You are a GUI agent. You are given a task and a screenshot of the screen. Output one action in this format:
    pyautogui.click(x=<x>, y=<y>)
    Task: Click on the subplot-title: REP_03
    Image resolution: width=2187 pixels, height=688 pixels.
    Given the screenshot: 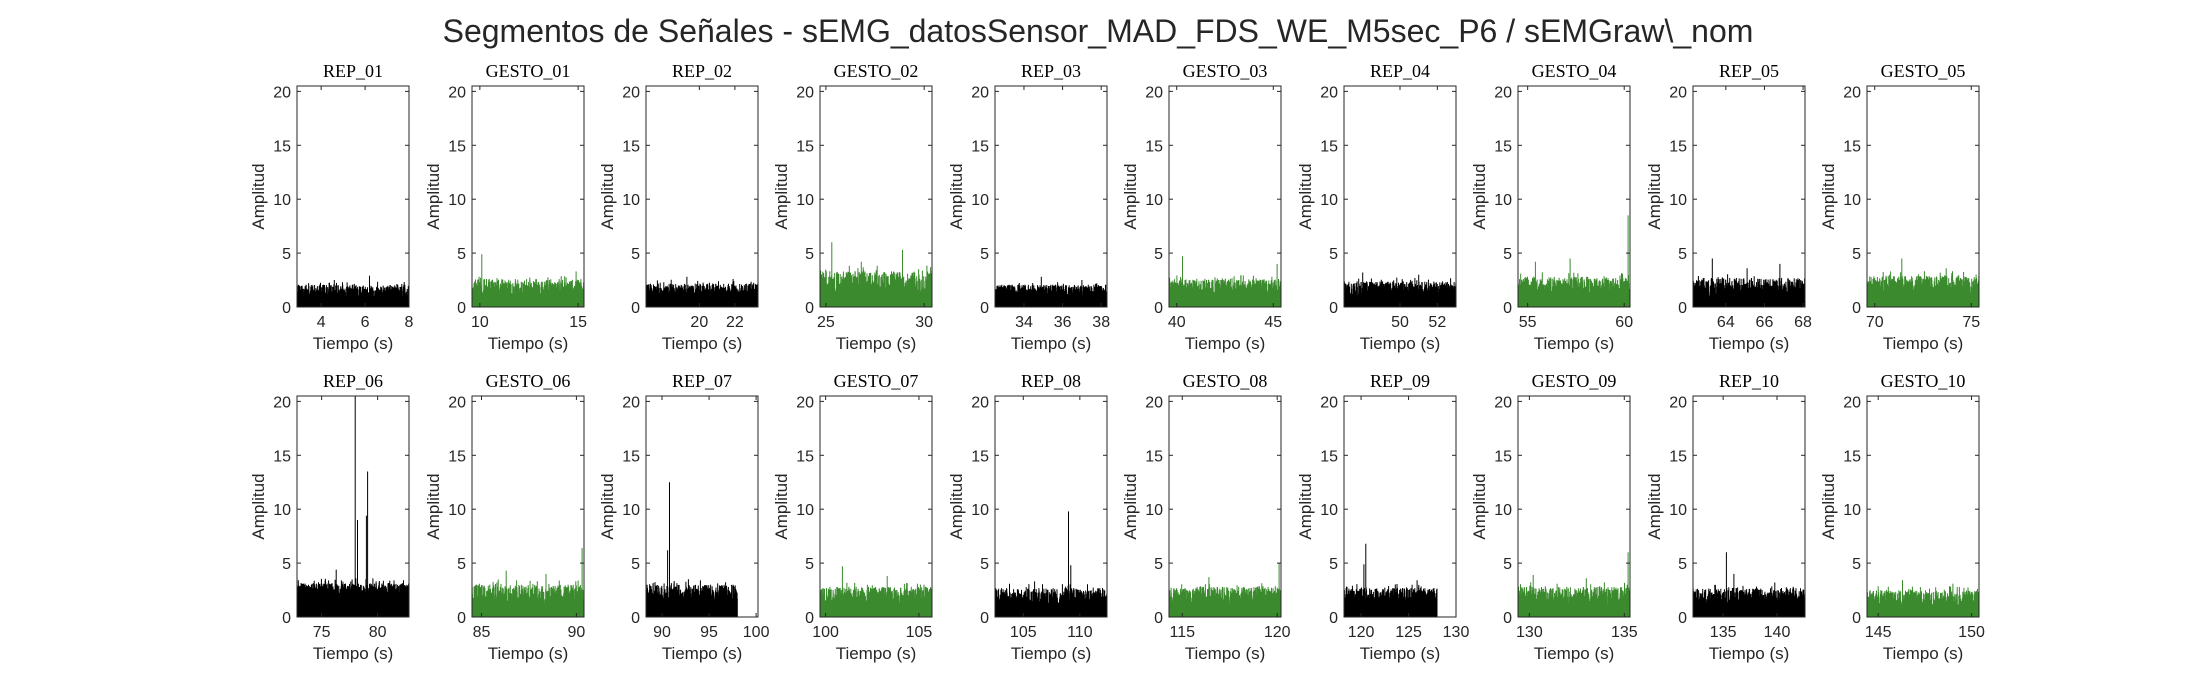 What is the action you would take?
    pyautogui.click(x=1051, y=71)
    